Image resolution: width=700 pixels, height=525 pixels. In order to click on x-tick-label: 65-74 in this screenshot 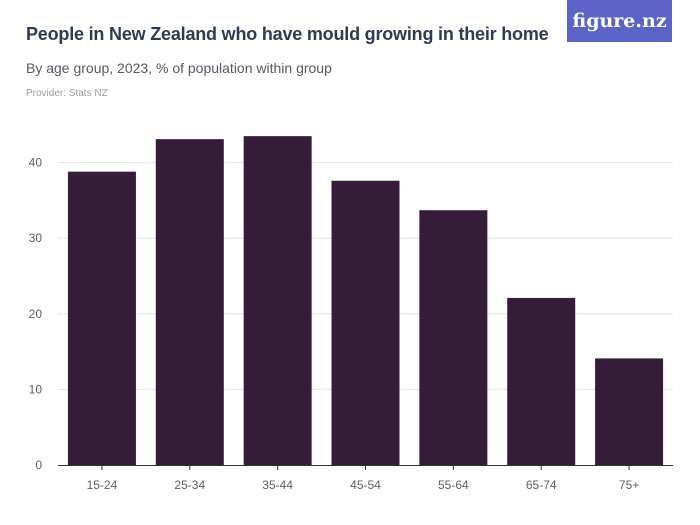, I will do `click(541, 485)`.